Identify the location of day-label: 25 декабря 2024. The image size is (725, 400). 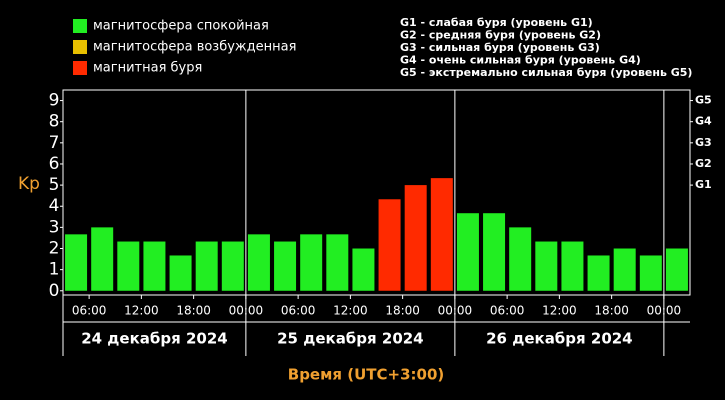
(350, 339).